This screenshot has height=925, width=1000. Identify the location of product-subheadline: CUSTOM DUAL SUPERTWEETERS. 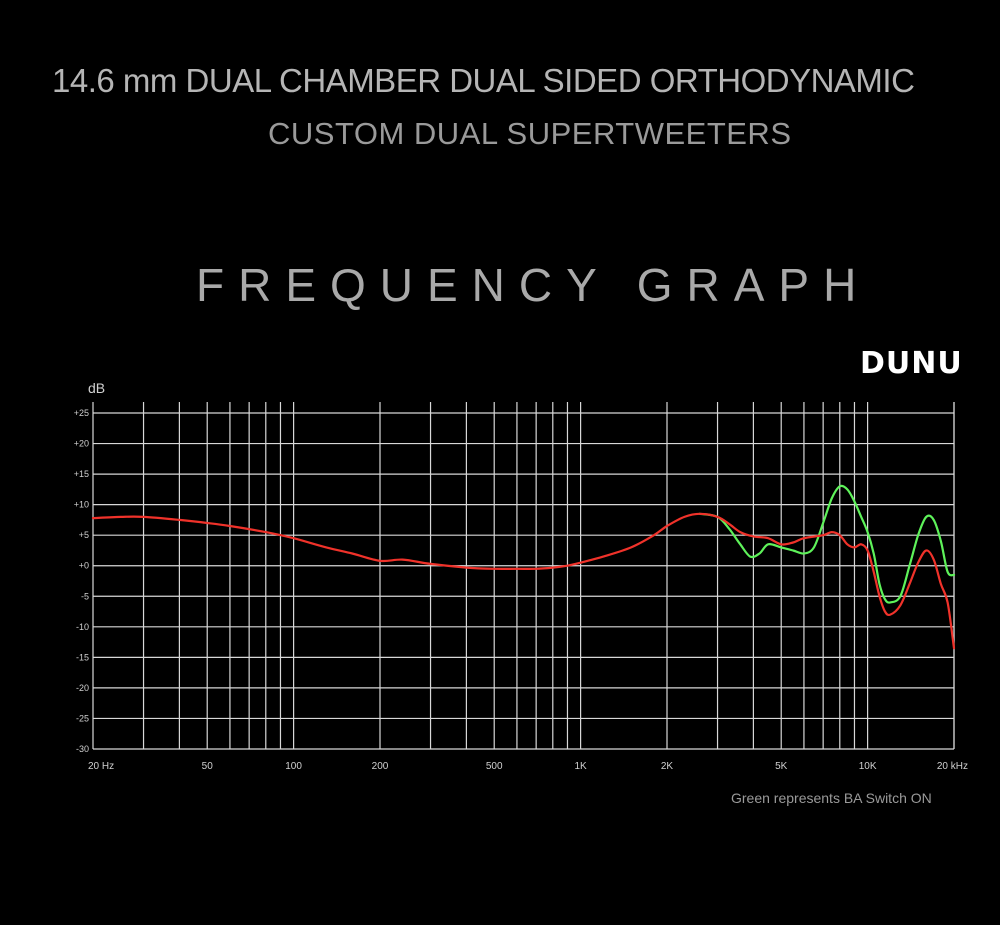
(530, 133).